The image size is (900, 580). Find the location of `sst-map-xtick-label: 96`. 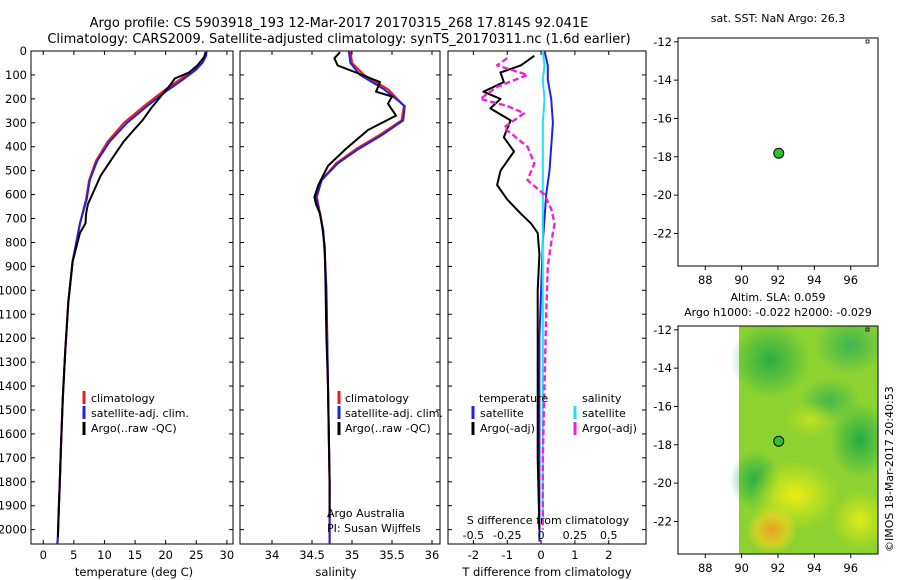

sst-map-xtick-label: 96 is located at coordinates (850, 280).